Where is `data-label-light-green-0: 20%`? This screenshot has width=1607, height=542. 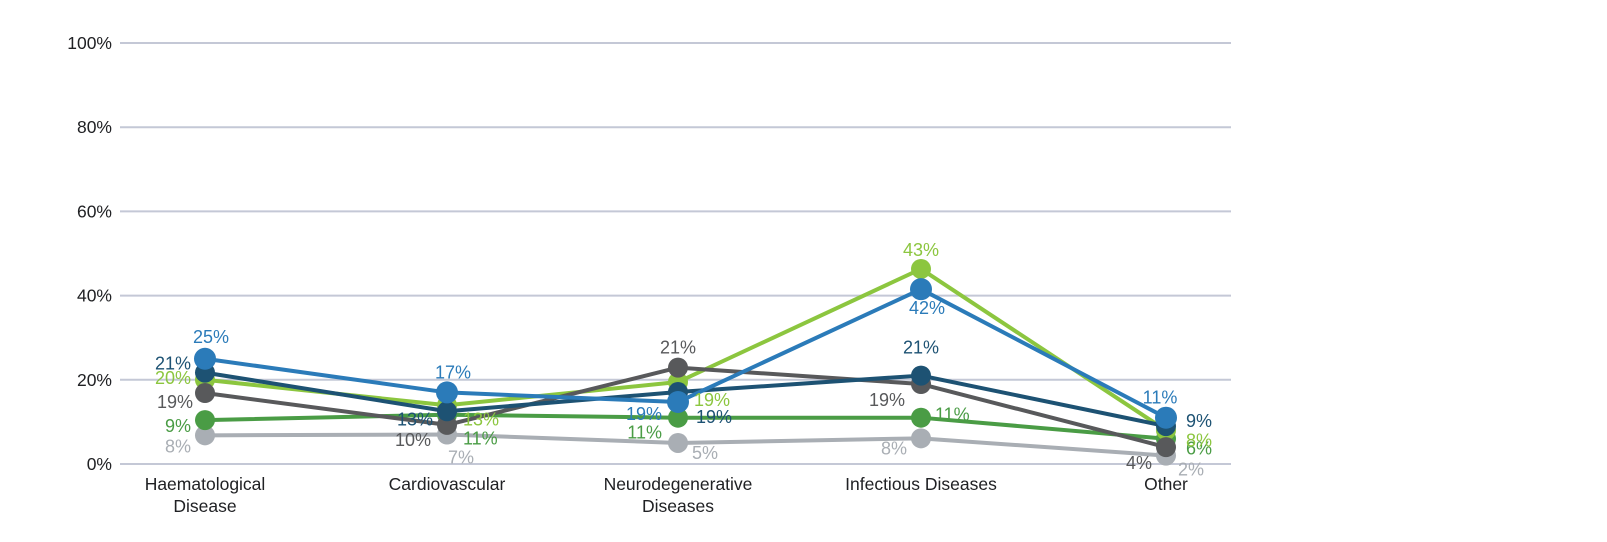
data-label-light-green-0: 20% is located at coordinates (173, 378).